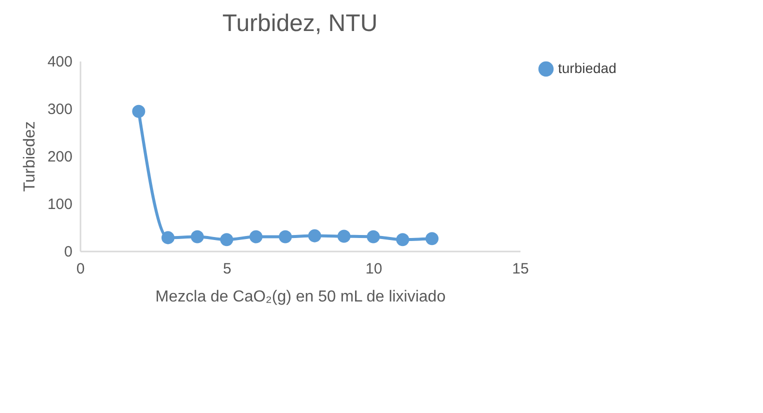  Describe the element at coordinates (587, 68) in the screenshot. I see `legend-label: turbiedad` at that location.